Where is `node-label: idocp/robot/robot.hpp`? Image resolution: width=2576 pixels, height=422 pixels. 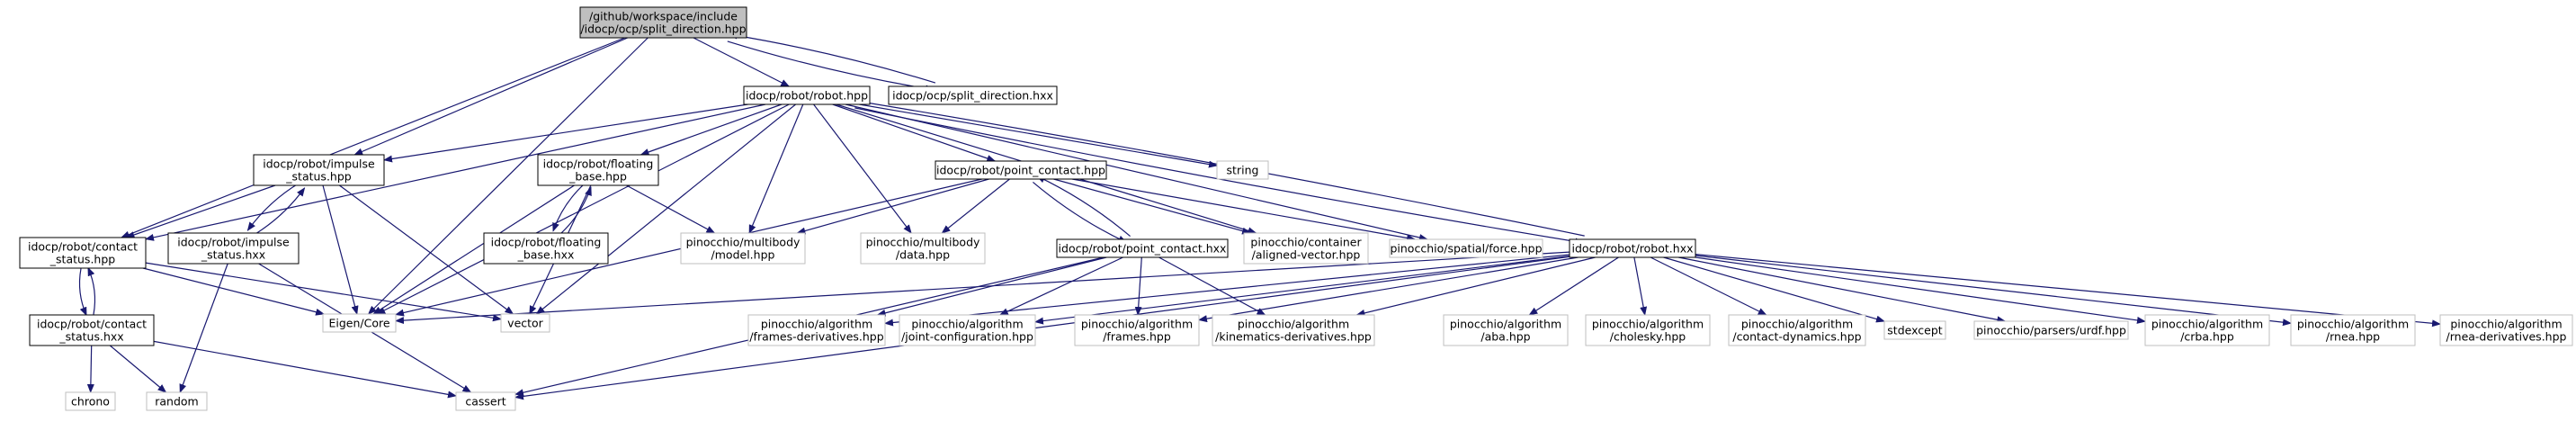
node-label: idocp/robot/robot.hpp is located at coordinates (807, 96).